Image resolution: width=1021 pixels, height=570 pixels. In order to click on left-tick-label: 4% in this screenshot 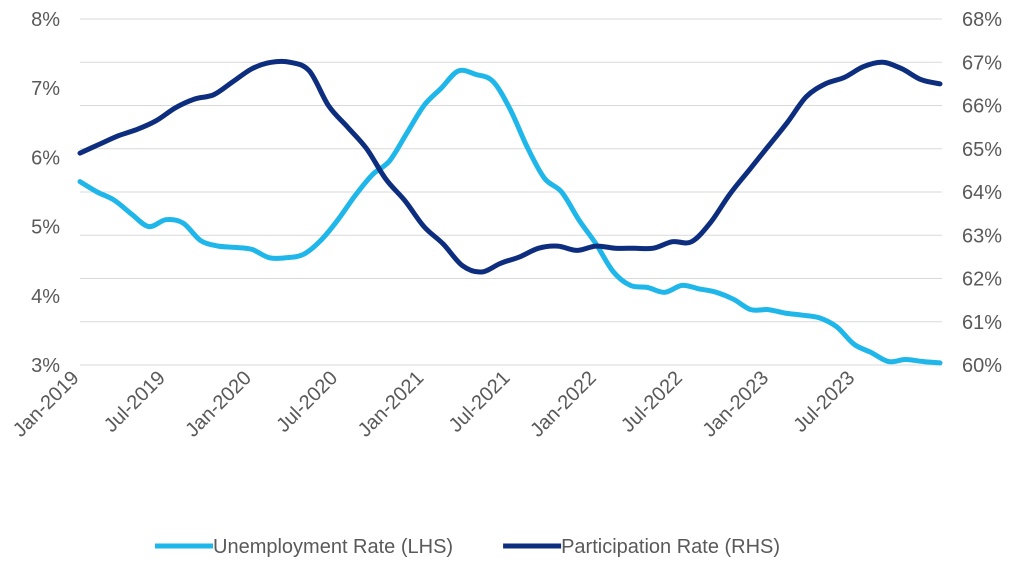, I will do `click(45, 297)`.